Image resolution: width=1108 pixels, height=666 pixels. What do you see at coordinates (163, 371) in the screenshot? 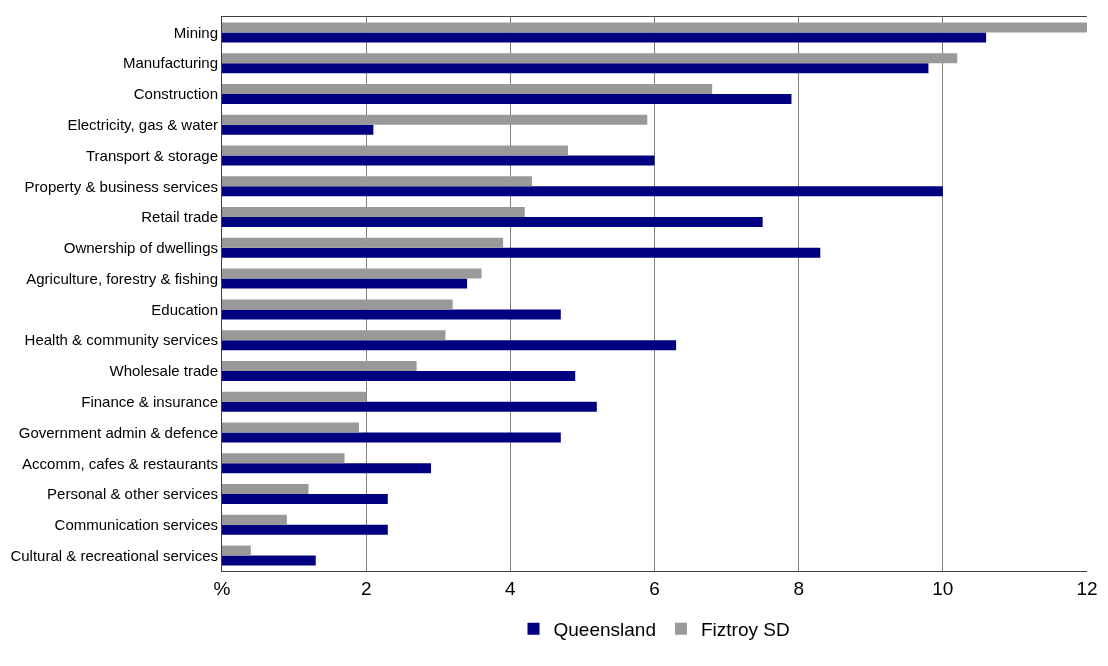
I see `y-tick-label: Wholesale trade` at bounding box center [163, 371].